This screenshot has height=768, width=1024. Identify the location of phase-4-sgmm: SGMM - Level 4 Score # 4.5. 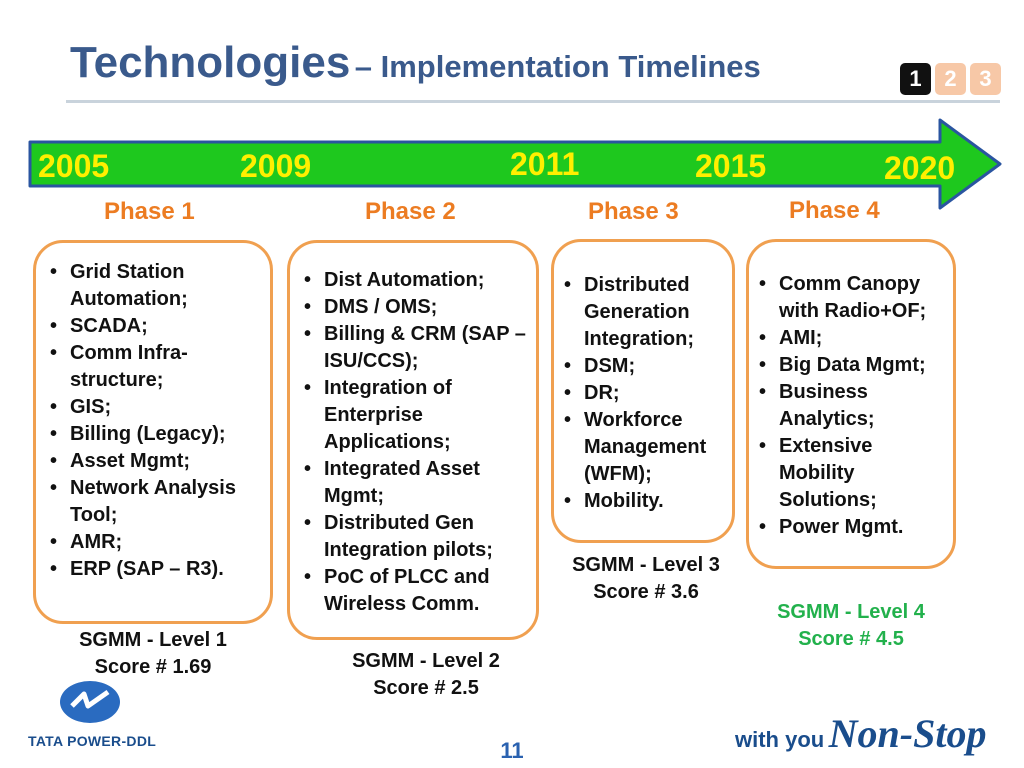
(851, 626).